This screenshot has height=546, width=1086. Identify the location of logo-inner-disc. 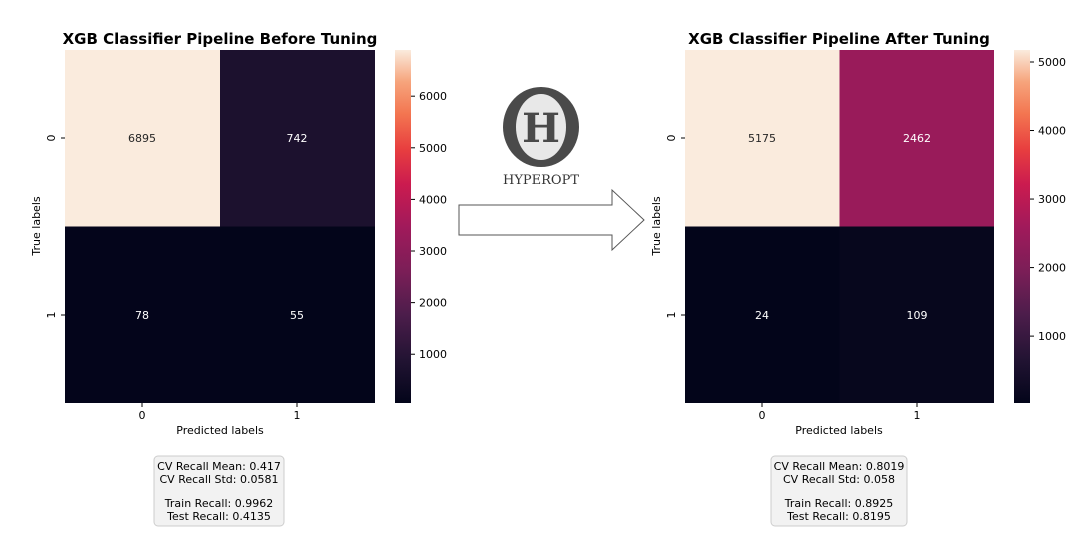
(541, 127).